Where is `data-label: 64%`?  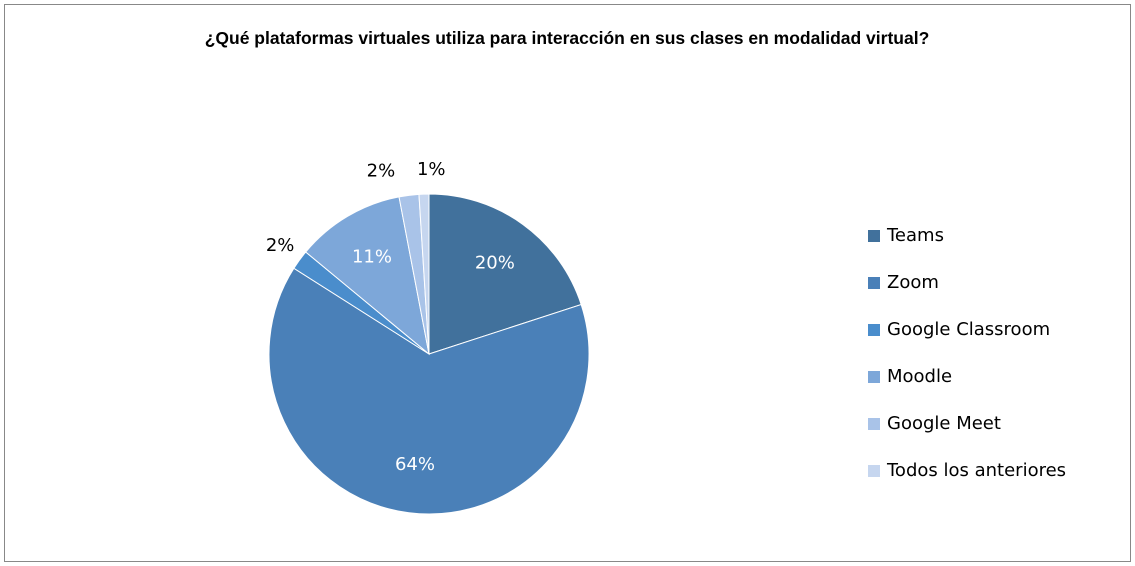 data-label: 64% is located at coordinates (415, 464).